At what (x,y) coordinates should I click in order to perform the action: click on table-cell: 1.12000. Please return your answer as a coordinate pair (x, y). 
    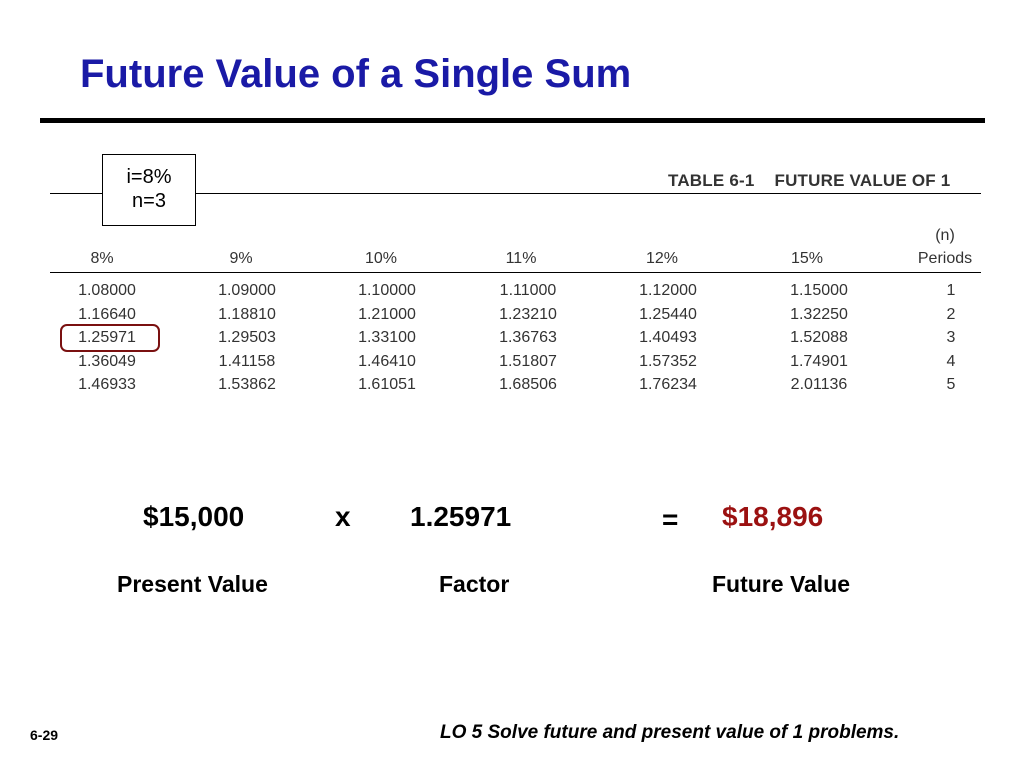
    Looking at the image, I should click on (668, 290).